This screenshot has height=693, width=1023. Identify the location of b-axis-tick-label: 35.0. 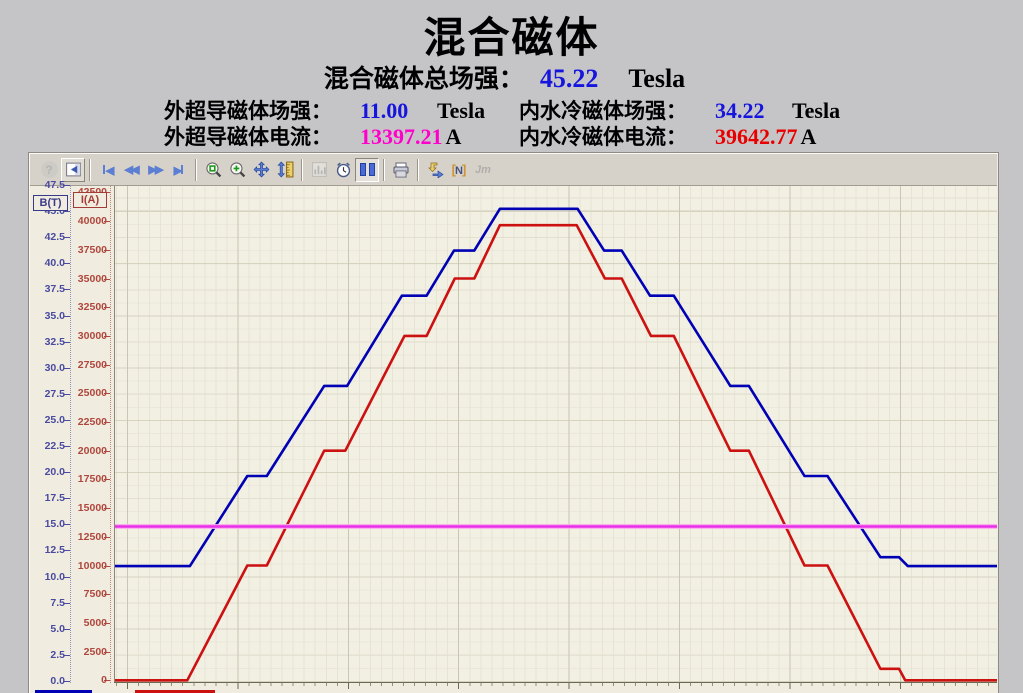
(54, 315).